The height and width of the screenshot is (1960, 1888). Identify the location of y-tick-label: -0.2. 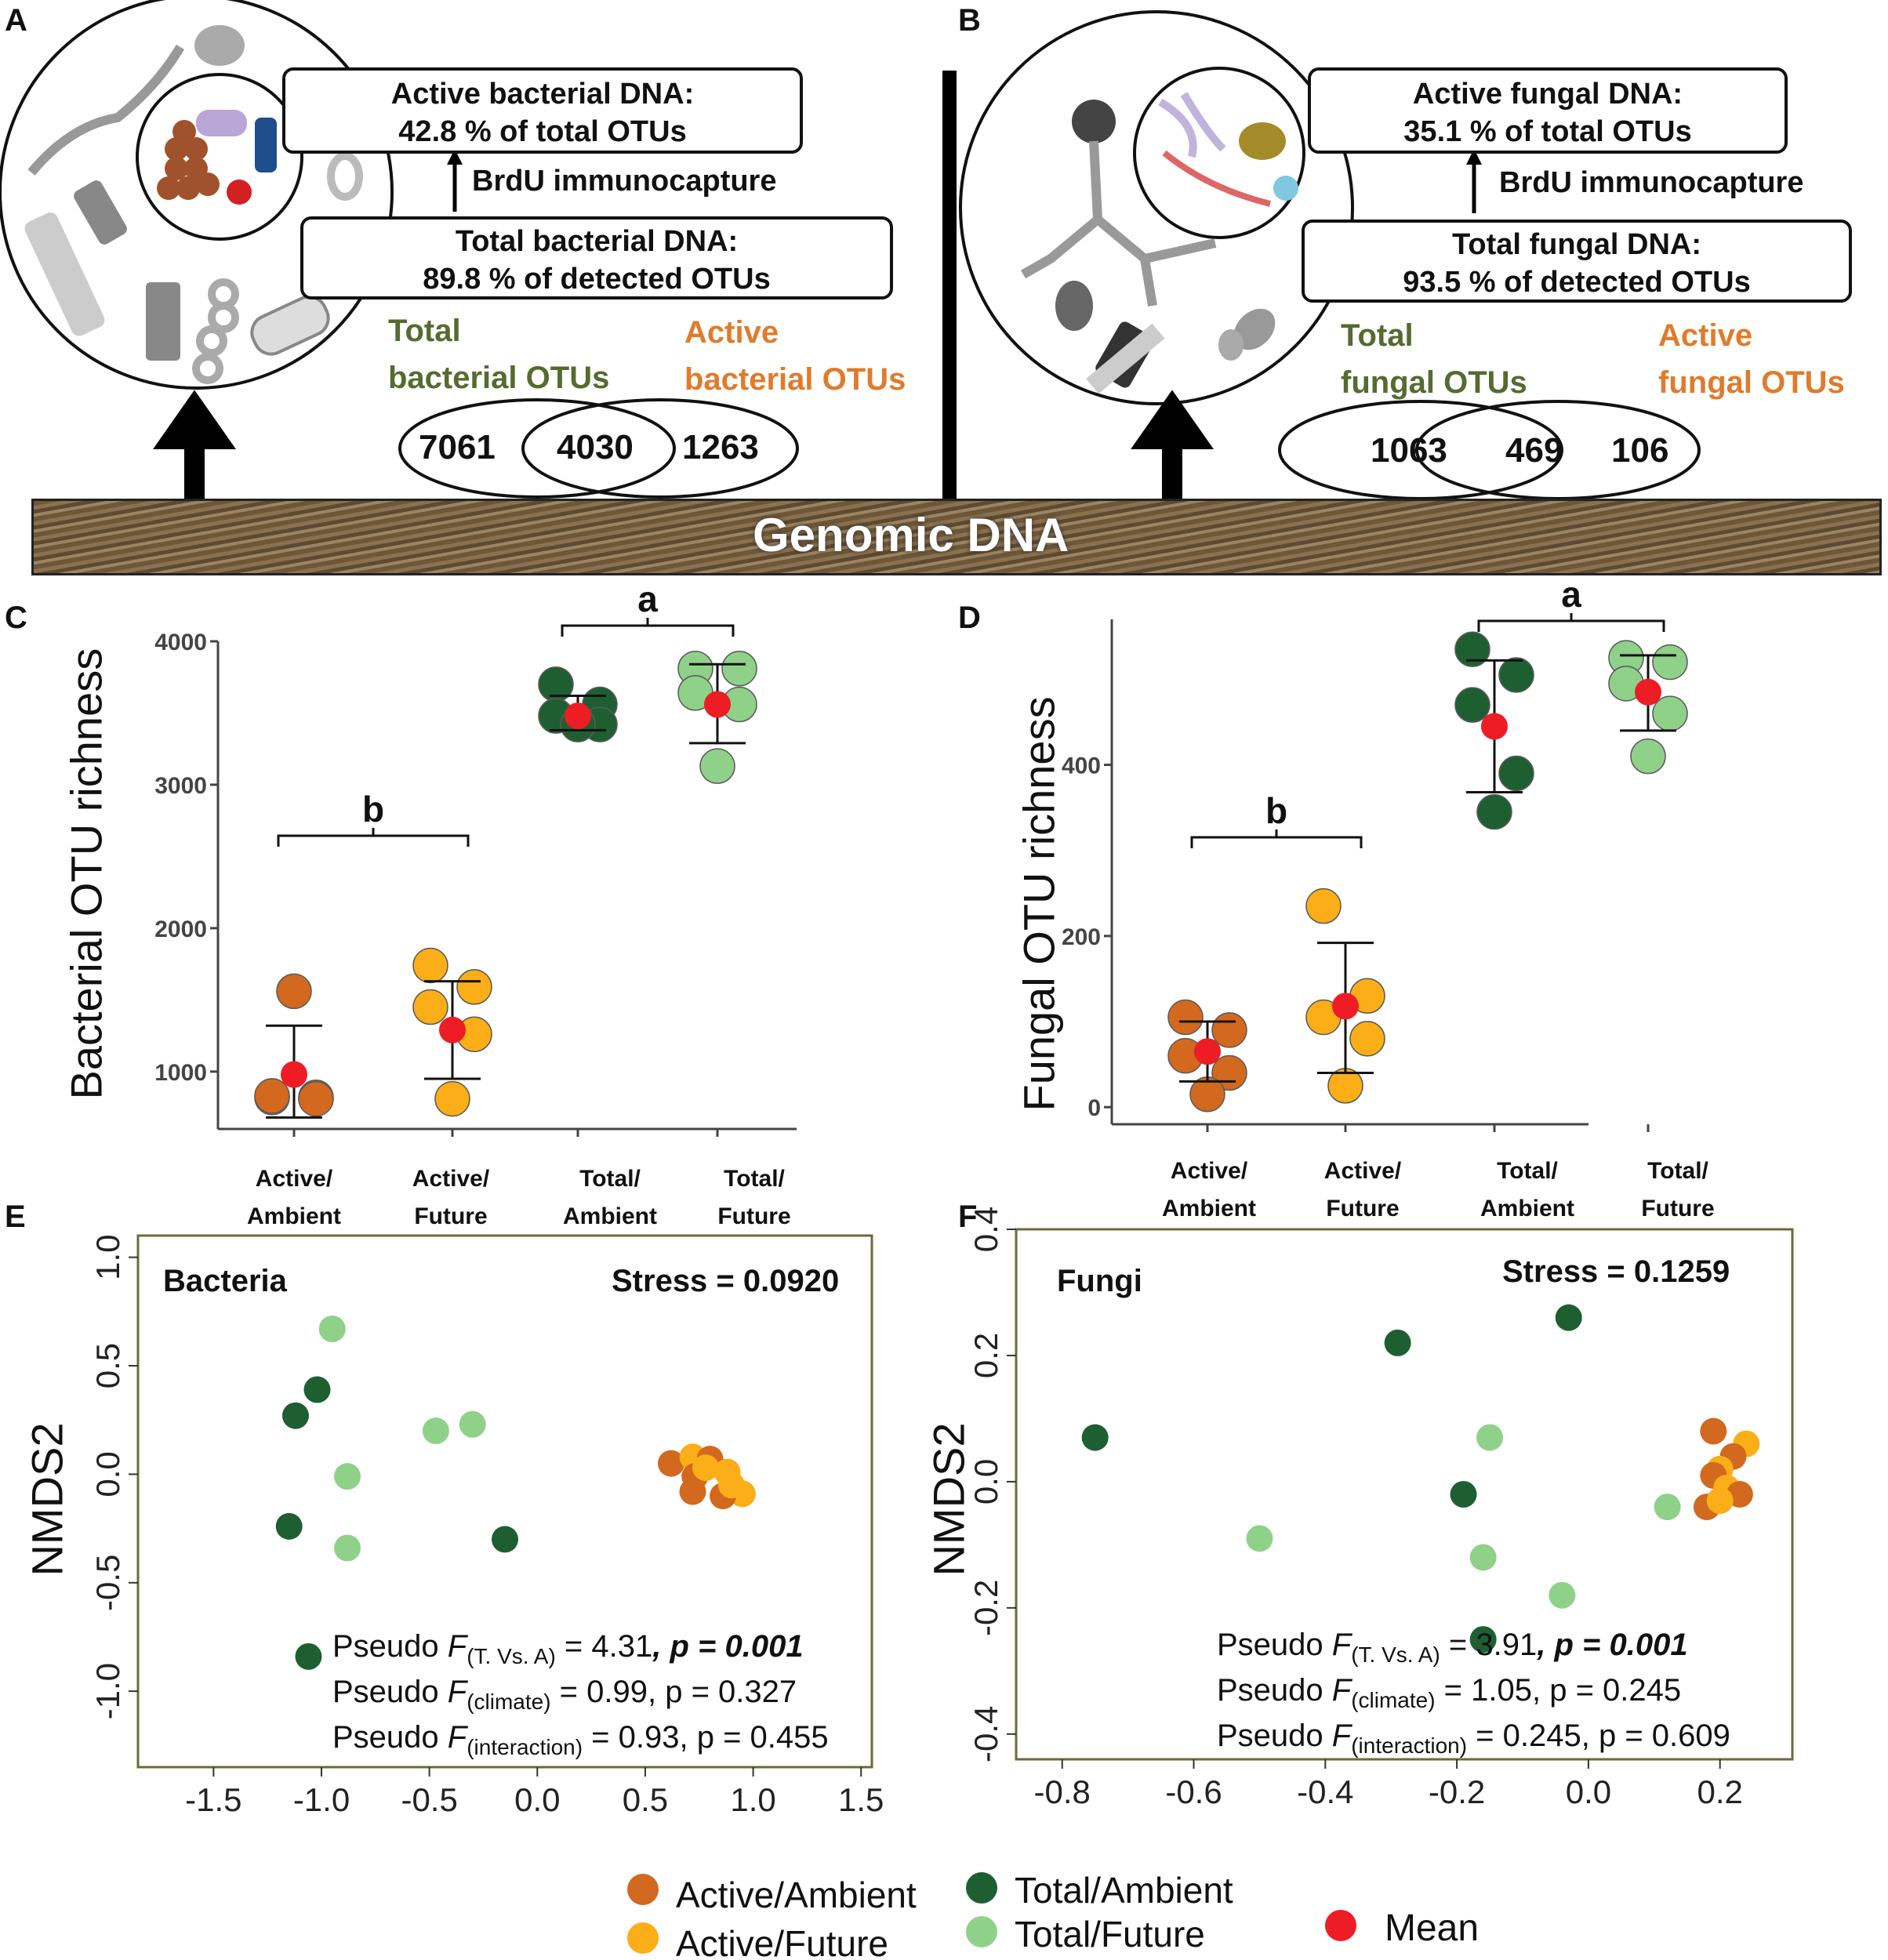
(986, 1608).